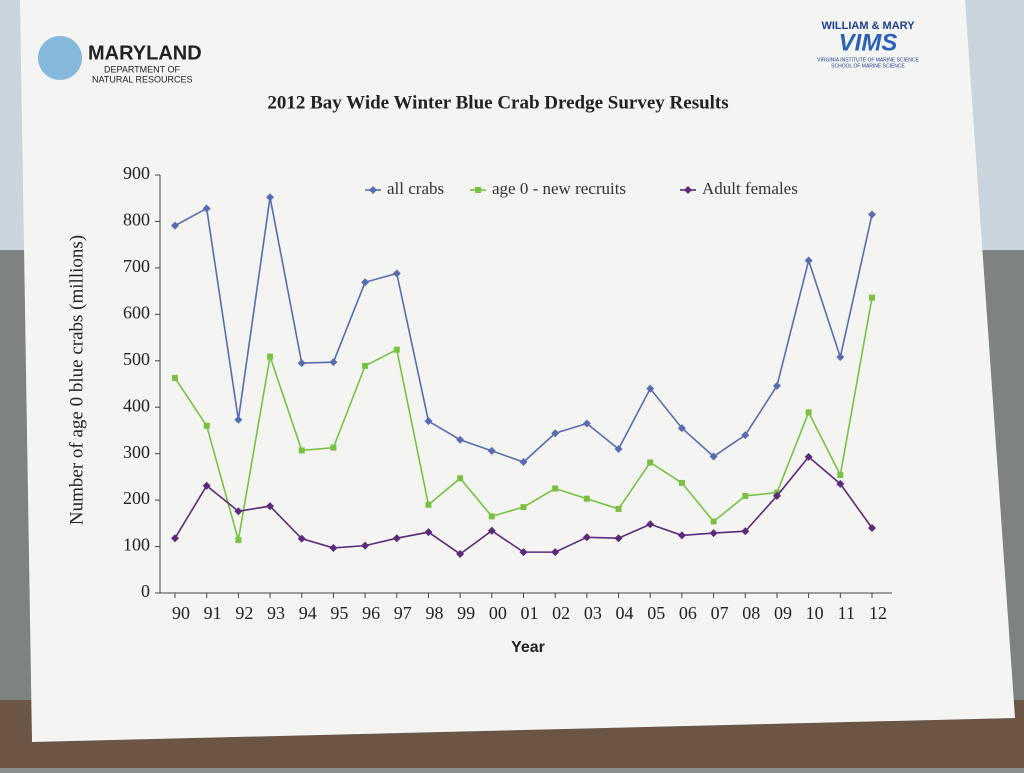 The width and height of the screenshot is (1024, 773). Describe the element at coordinates (76, 380) in the screenshot. I see `y-axis-label: Number of age 0 blue crabs (millions)` at that location.